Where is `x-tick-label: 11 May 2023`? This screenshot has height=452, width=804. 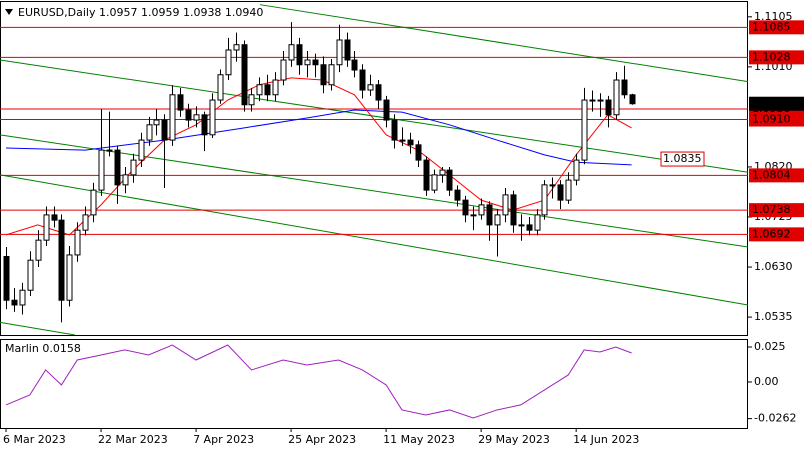
x-tick-label: 11 May 2023 is located at coordinates (419, 439).